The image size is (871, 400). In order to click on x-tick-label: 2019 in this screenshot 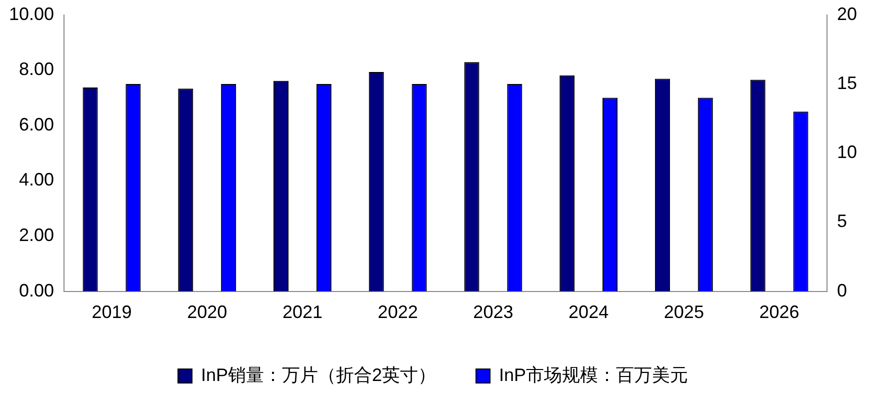, I will do `click(112, 312)`.